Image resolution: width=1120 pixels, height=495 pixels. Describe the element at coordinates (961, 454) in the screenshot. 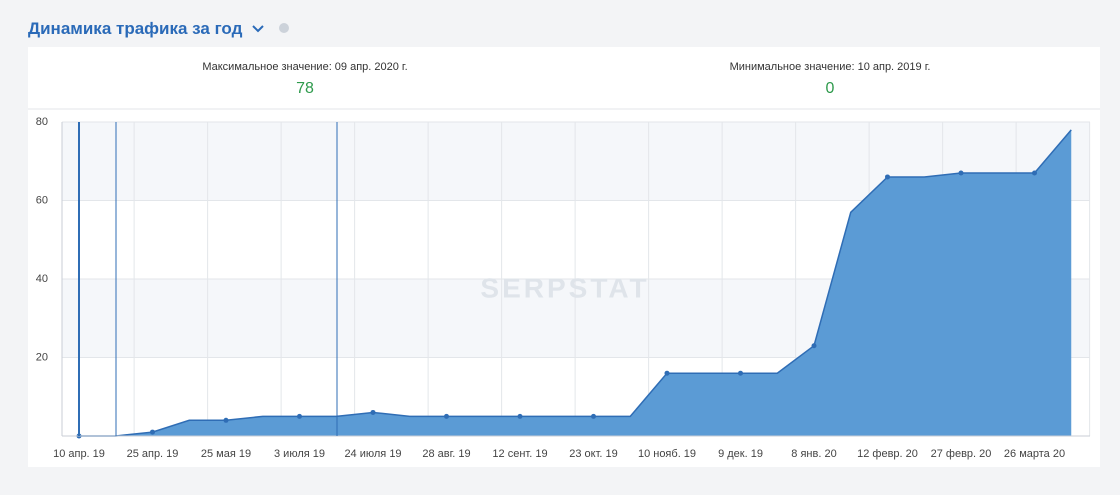

I see `x-tick-label: 27 февр. 20` at that location.